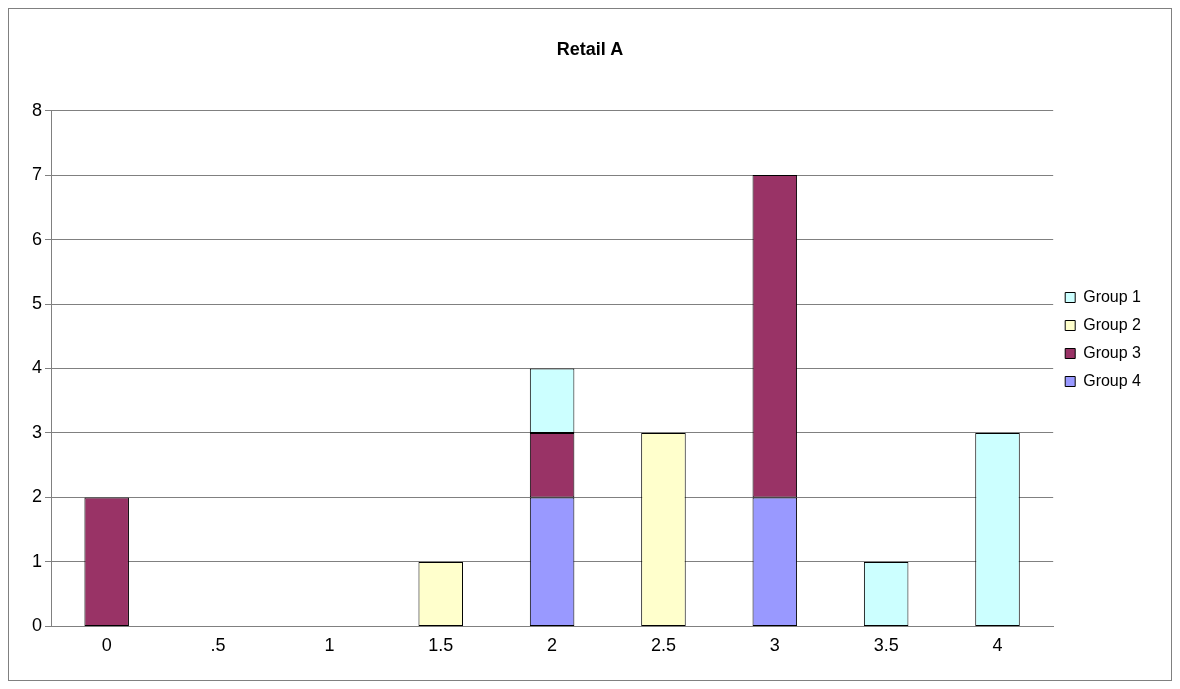  What do you see at coordinates (37, 238) in the screenshot?
I see `y-tick-label: 6` at bounding box center [37, 238].